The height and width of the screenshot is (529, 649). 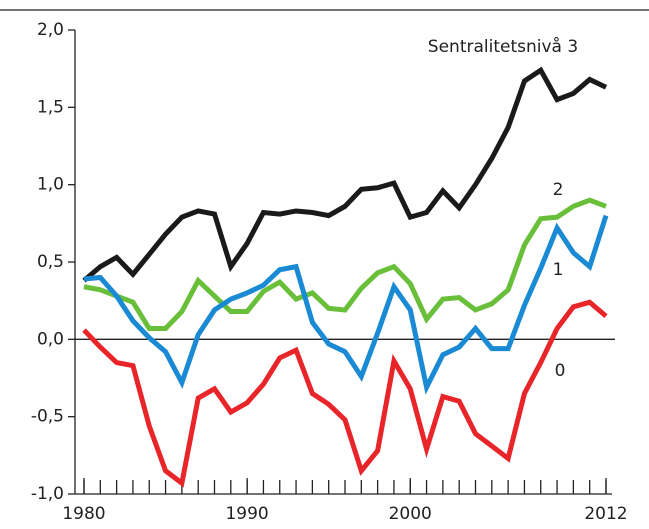 What do you see at coordinates (246, 514) in the screenshot?
I see `x-tick-label: 1990` at bounding box center [246, 514].